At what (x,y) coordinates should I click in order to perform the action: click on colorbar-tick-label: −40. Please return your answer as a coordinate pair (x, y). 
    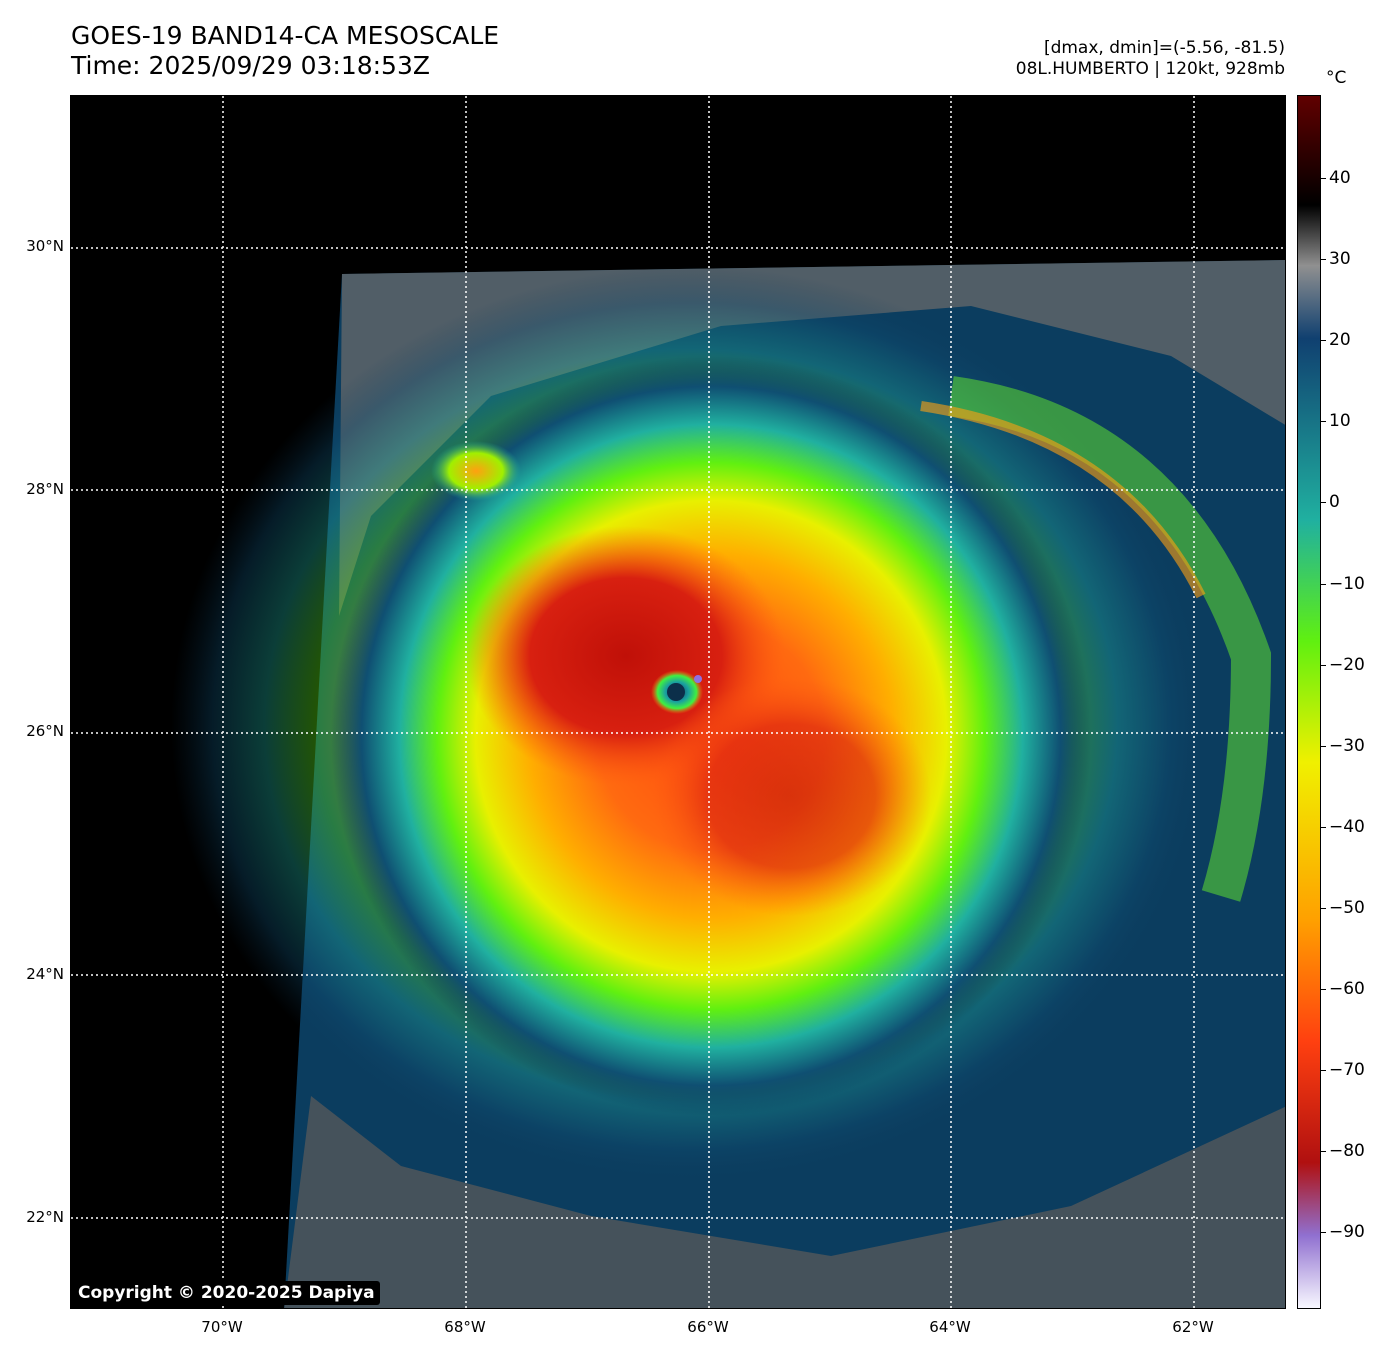
    Looking at the image, I should click on (1347, 826).